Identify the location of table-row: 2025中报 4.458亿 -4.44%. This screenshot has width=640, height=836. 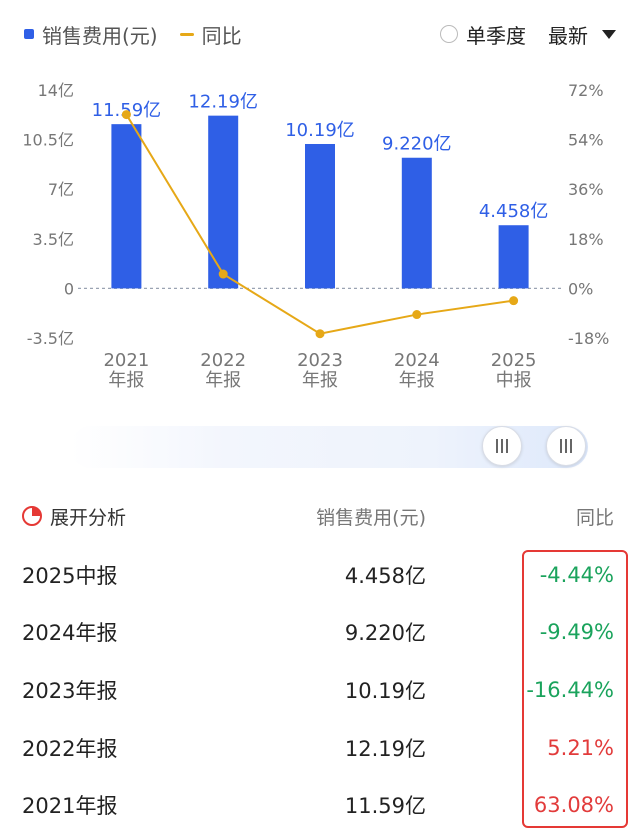
(318, 575).